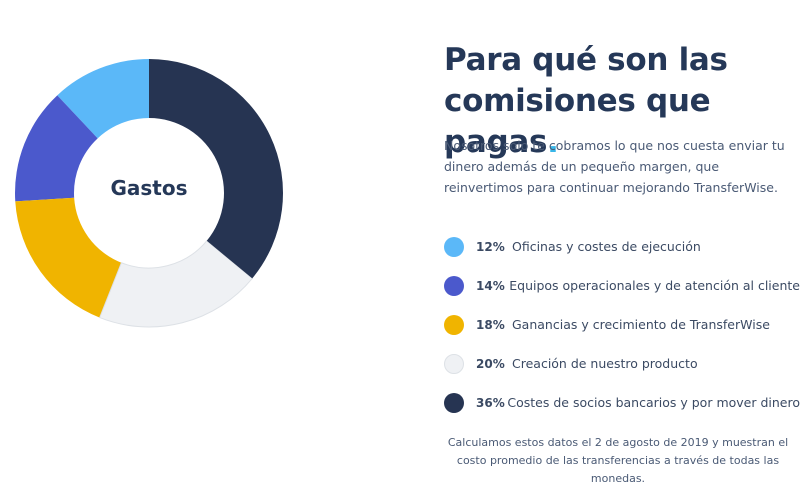 The width and height of the screenshot is (800, 488). I want to click on legend-item: 20% Creación de nuestro producto, so click(622, 363).